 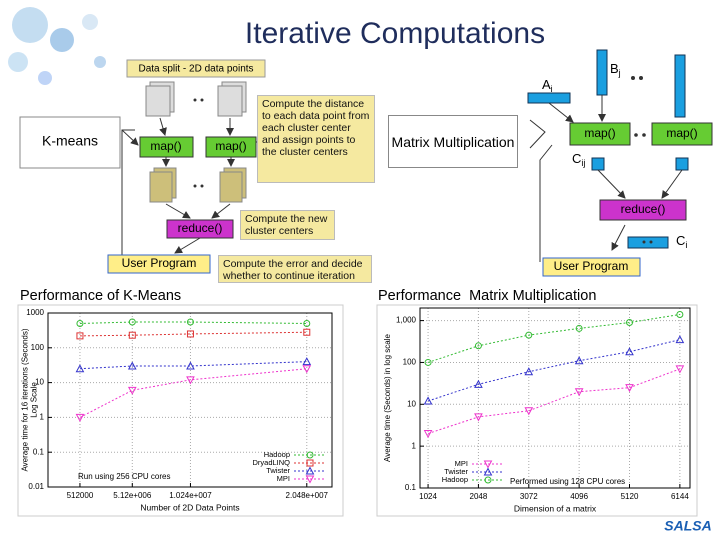 What do you see at coordinates (38, 347) in the screenshot?
I see `y-tick-label: 100` at bounding box center [38, 347].